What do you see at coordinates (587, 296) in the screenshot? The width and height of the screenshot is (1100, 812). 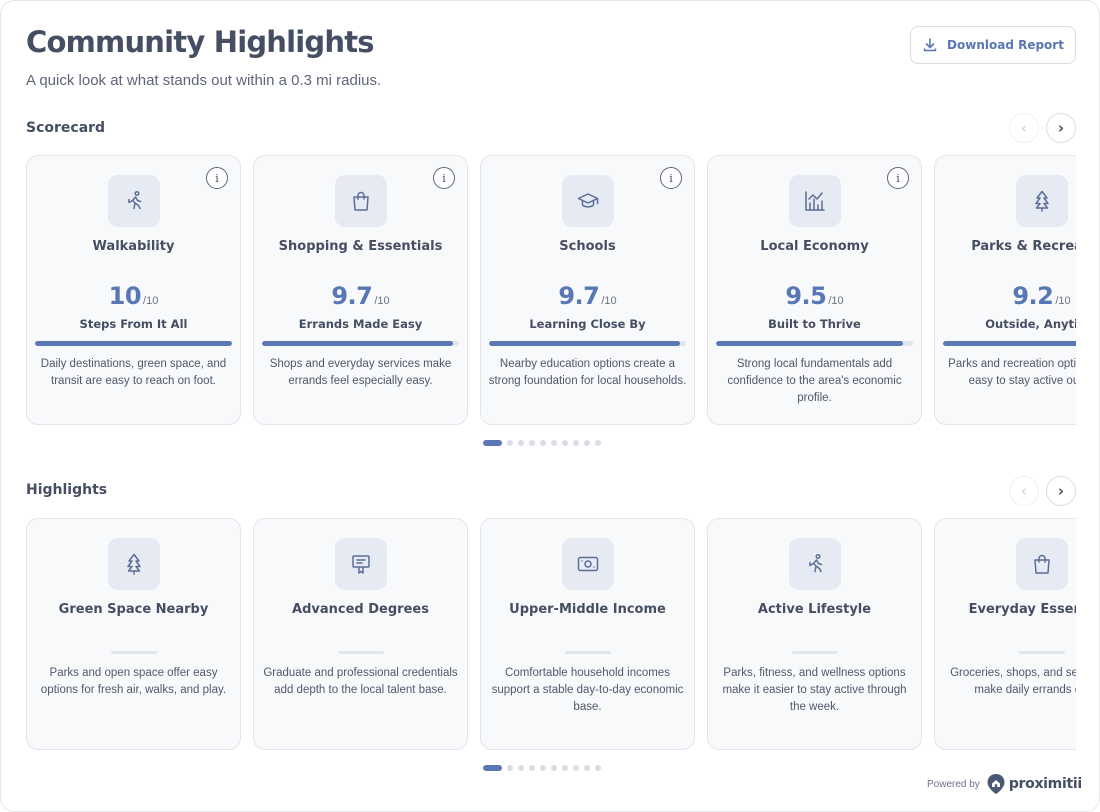 I see `score: 9.7/10` at bounding box center [587, 296].